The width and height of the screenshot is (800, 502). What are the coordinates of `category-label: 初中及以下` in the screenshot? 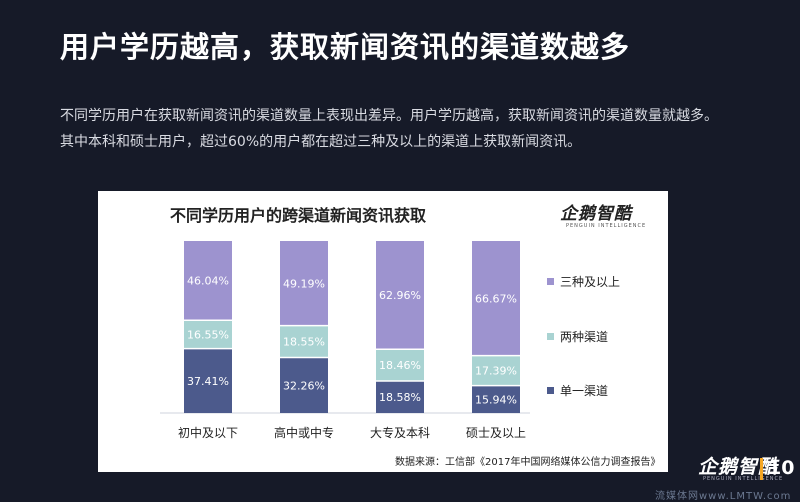 It's located at (208, 432).